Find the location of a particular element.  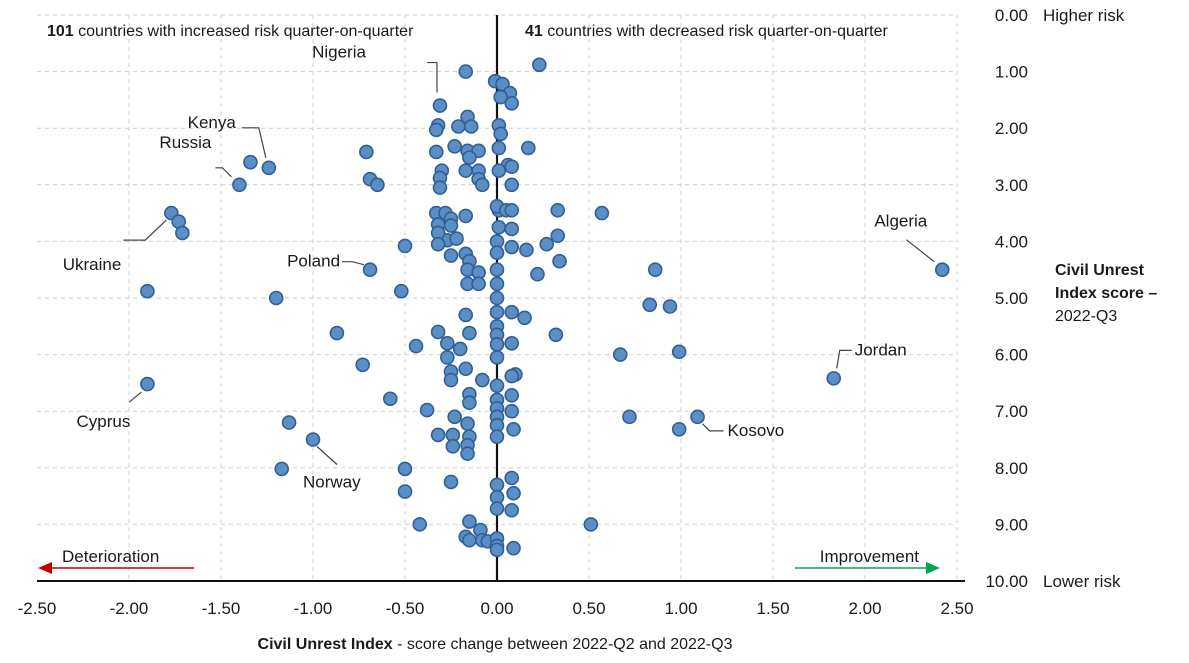

improvement-label: Improvement is located at coordinates (869, 556).